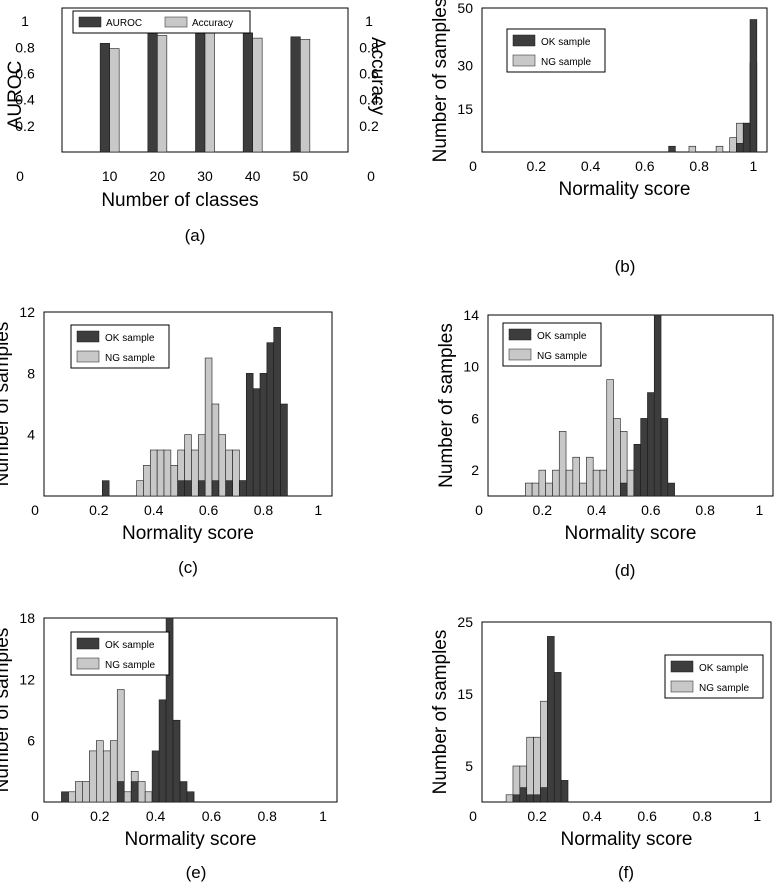  What do you see at coordinates (318, 510) in the screenshot?
I see `panel-c-xtick-5: 1` at bounding box center [318, 510].